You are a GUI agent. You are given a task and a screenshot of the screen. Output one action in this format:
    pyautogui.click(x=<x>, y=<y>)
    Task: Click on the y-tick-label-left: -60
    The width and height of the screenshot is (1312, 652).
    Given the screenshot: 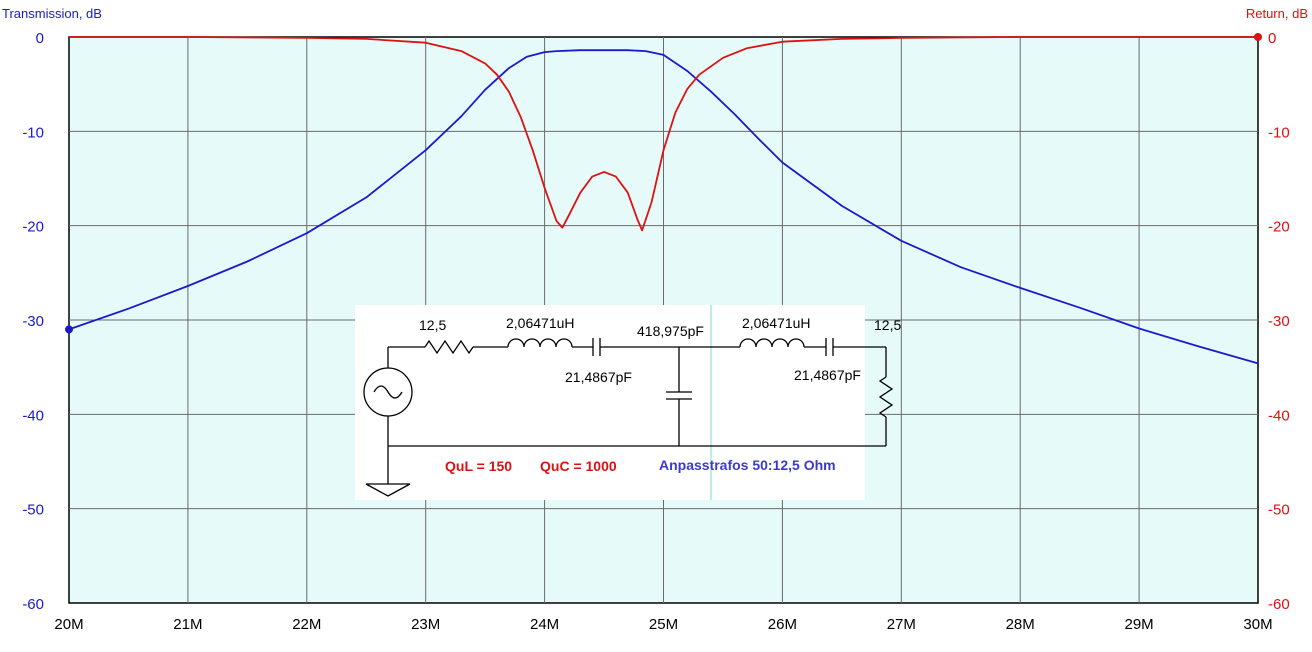 What is the action you would take?
    pyautogui.click(x=33, y=604)
    